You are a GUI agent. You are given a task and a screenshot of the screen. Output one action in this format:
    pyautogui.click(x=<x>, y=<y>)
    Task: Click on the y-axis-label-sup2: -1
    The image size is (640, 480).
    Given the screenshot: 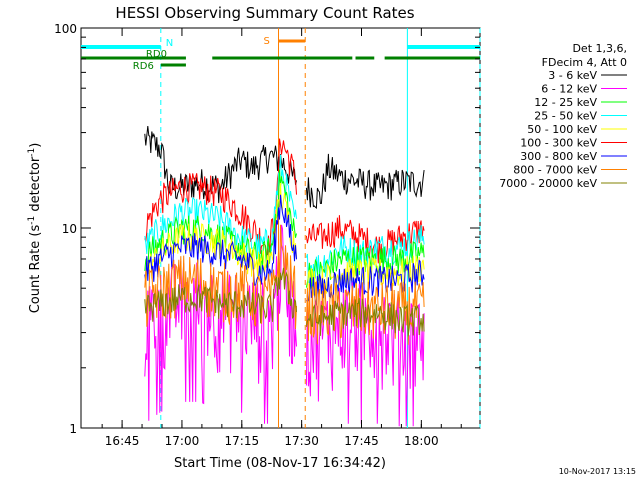 What is the action you would take?
    pyautogui.click(x=32, y=152)
    